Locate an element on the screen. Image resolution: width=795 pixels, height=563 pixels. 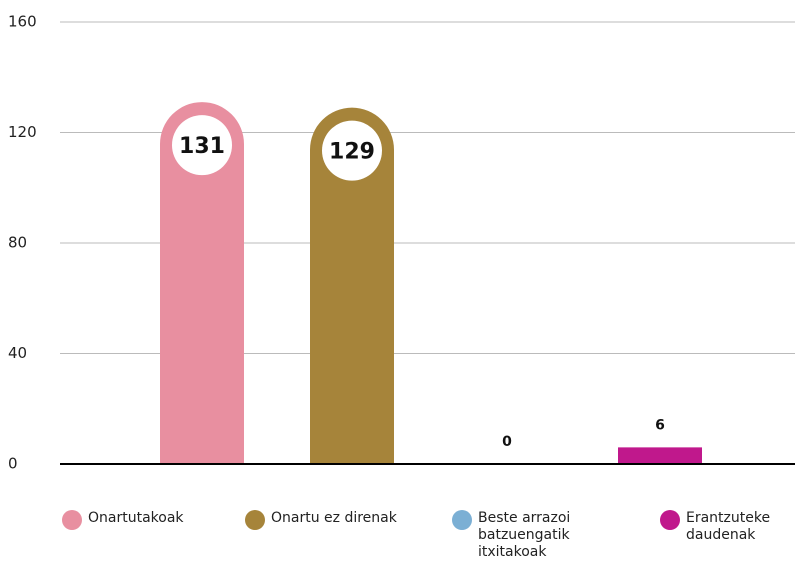
y-tick-label: 40 is located at coordinates (17, 353).